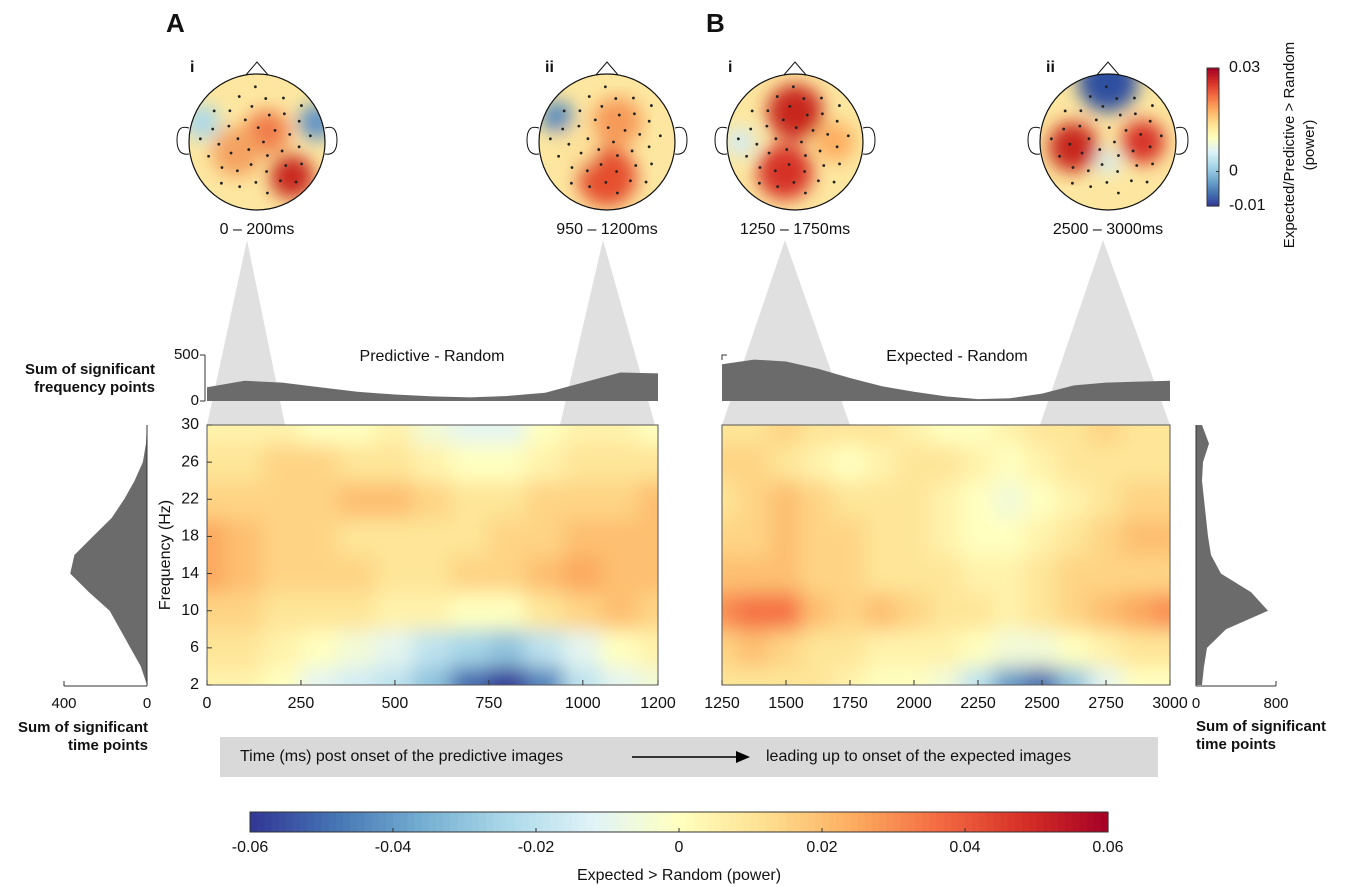 The height and width of the screenshot is (886, 1349). I want to click on colorbar-tick-label: -0.02, so click(536, 847).